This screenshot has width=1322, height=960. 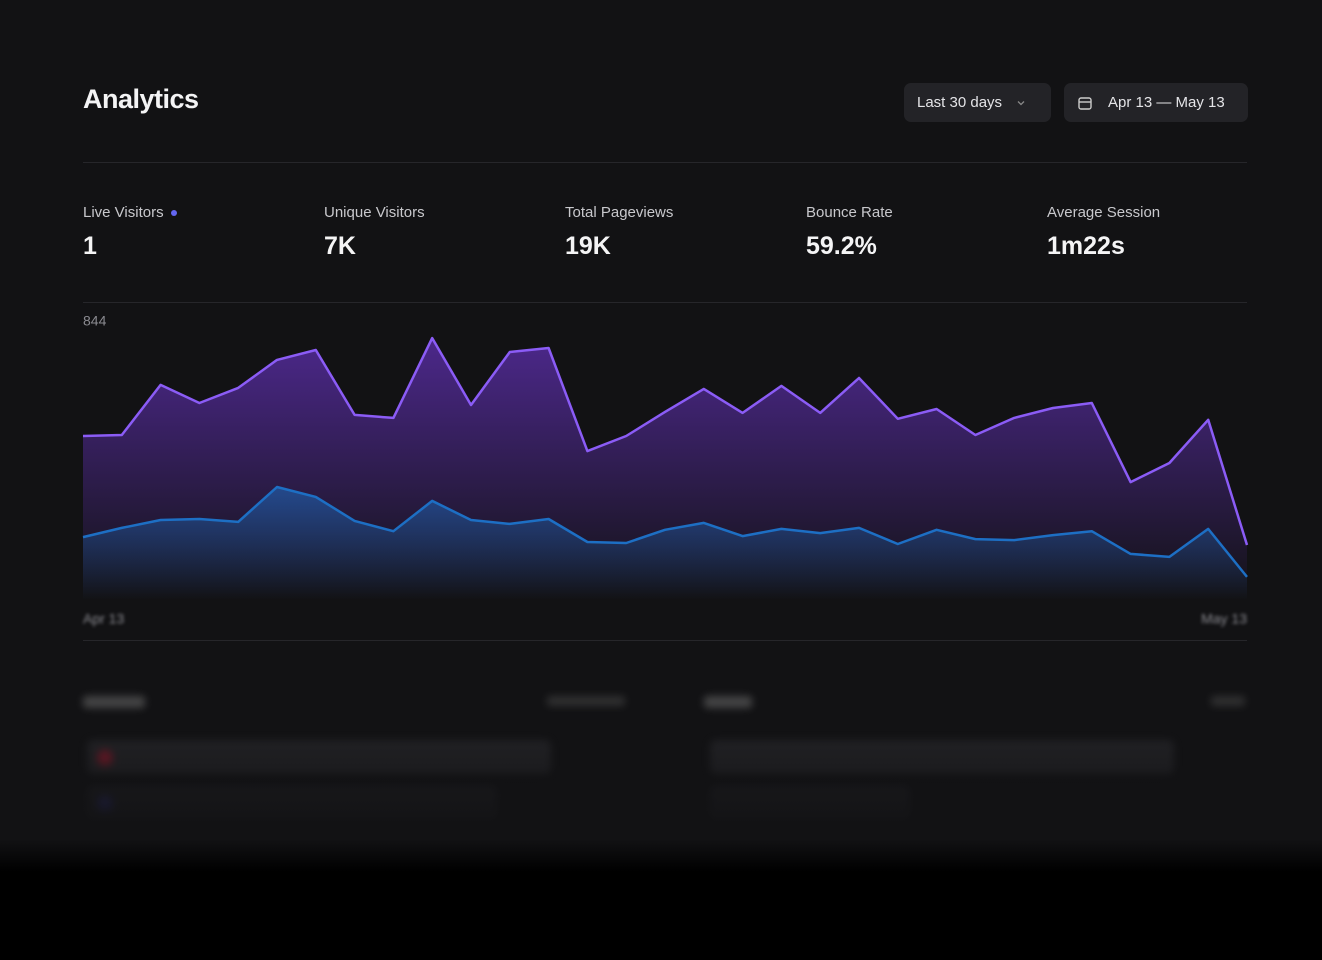 What do you see at coordinates (1166, 102) in the screenshot?
I see `date-text: Apr 13 — May 13` at bounding box center [1166, 102].